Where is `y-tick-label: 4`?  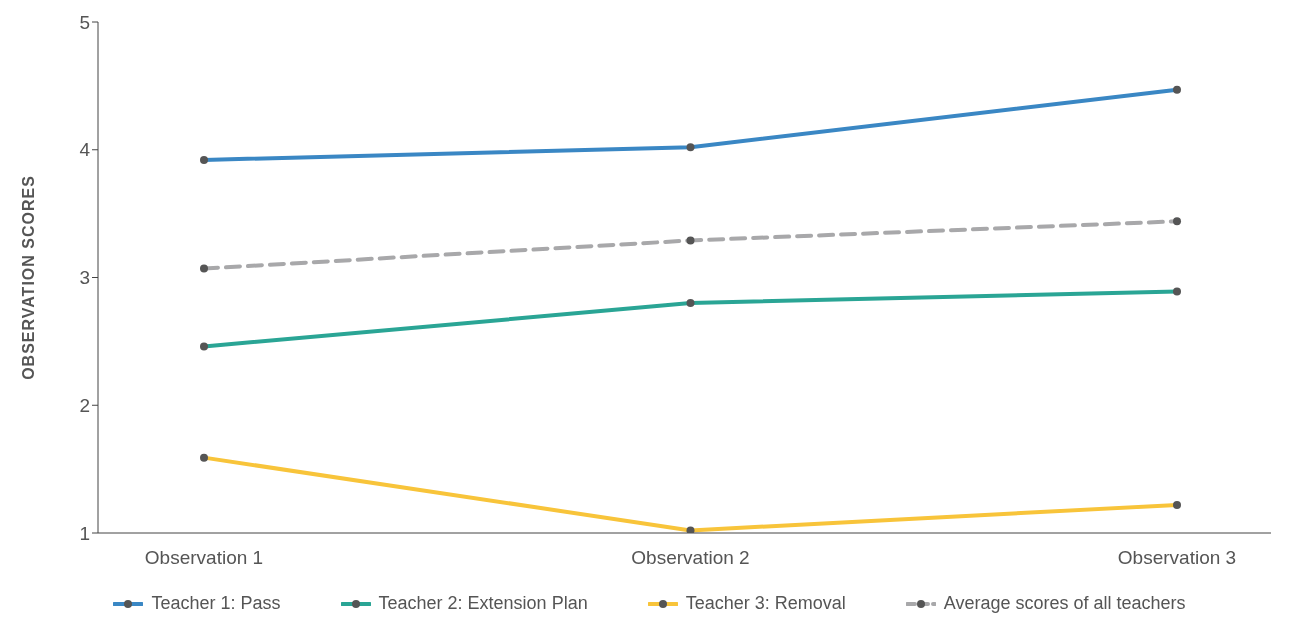
y-tick-label: 4 is located at coordinates (85, 150).